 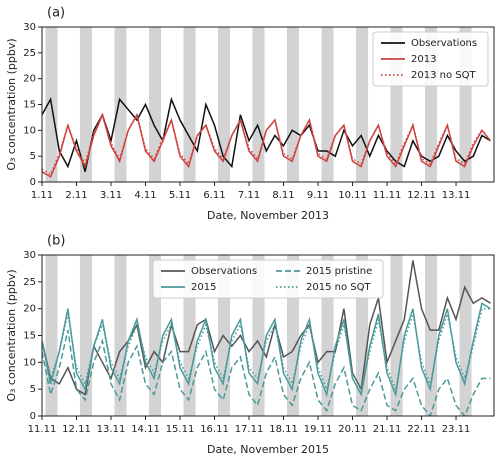 I want to click on x-tick-label: 23.11, so click(x=456, y=429).